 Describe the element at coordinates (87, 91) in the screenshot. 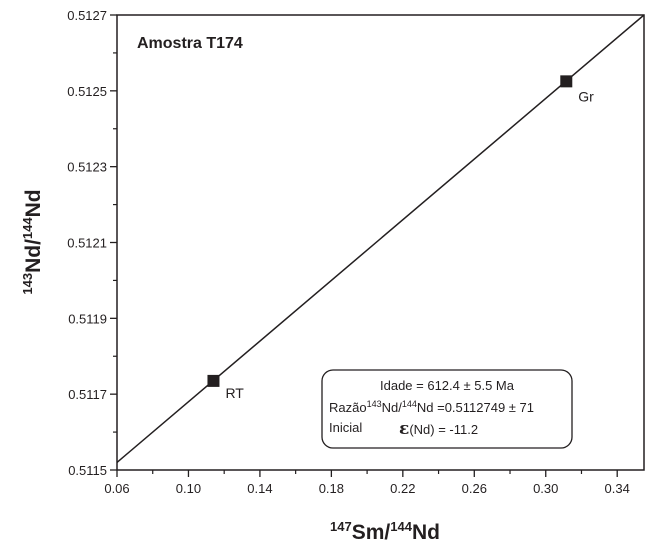

I see `y-tick-label: 0.5125` at that location.